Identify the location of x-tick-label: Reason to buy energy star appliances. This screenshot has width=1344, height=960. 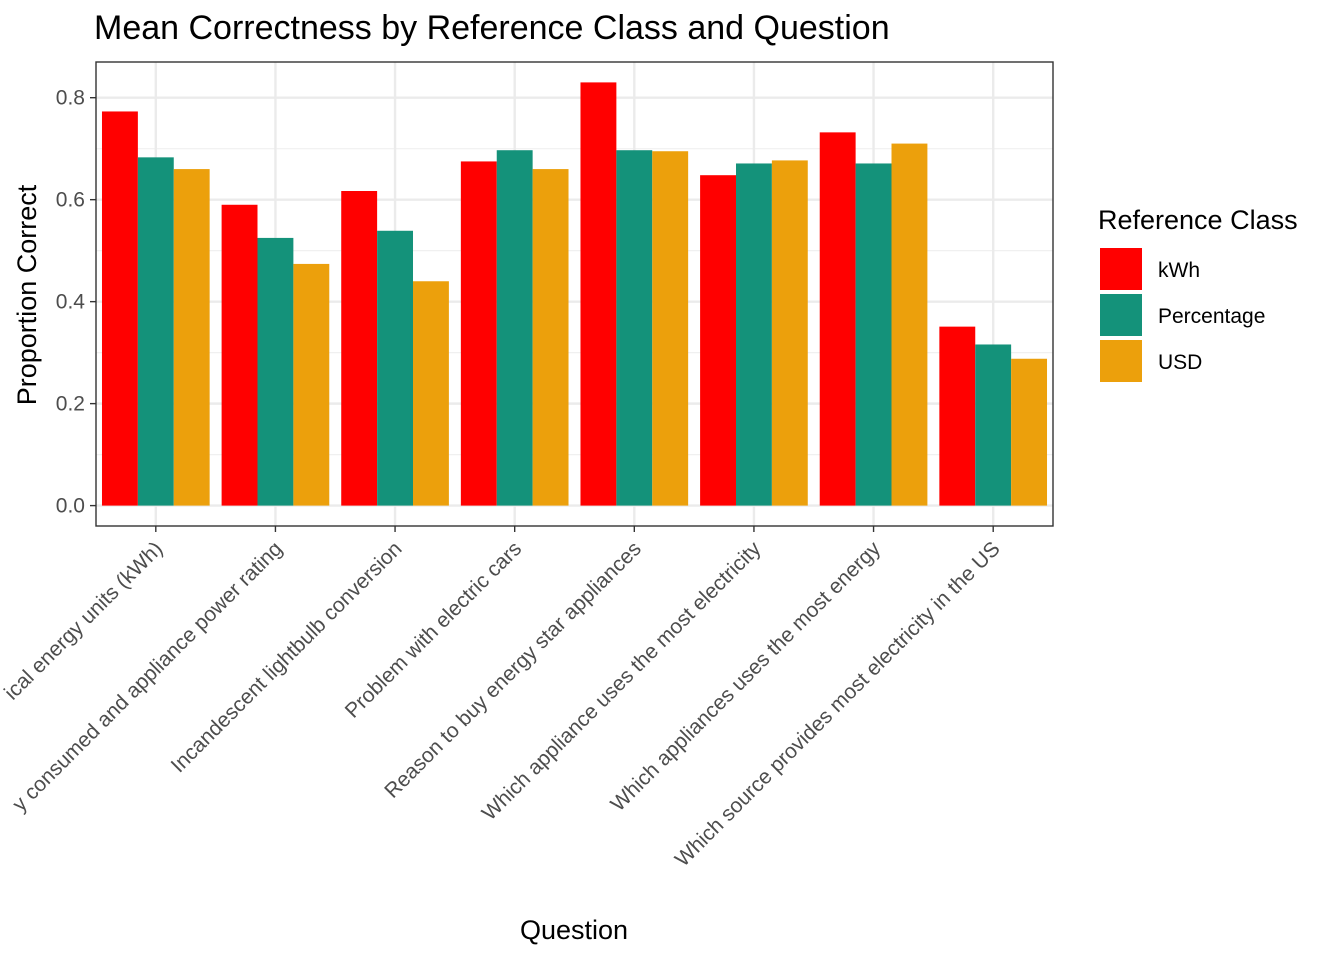
(513, 670).